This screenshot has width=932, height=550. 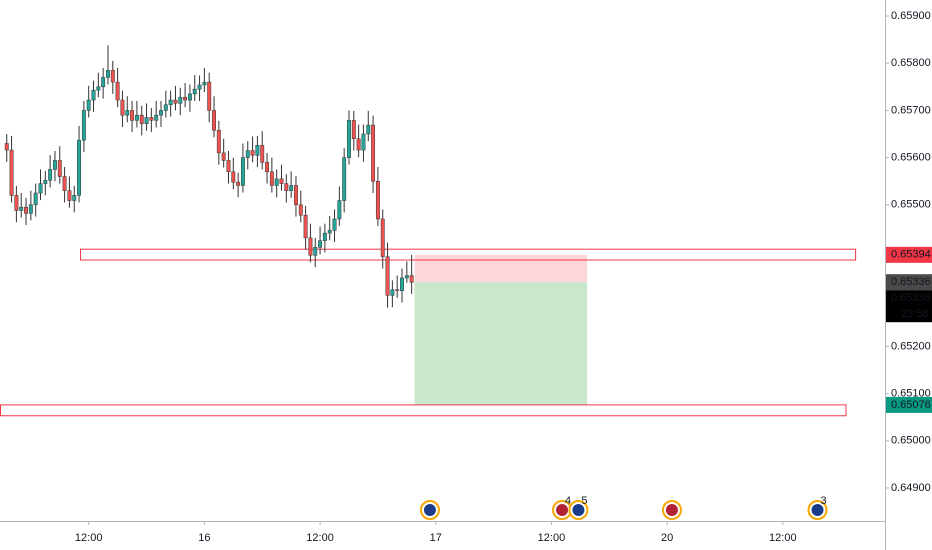 I want to click on target-price-label: 0.65076, so click(x=911, y=405).